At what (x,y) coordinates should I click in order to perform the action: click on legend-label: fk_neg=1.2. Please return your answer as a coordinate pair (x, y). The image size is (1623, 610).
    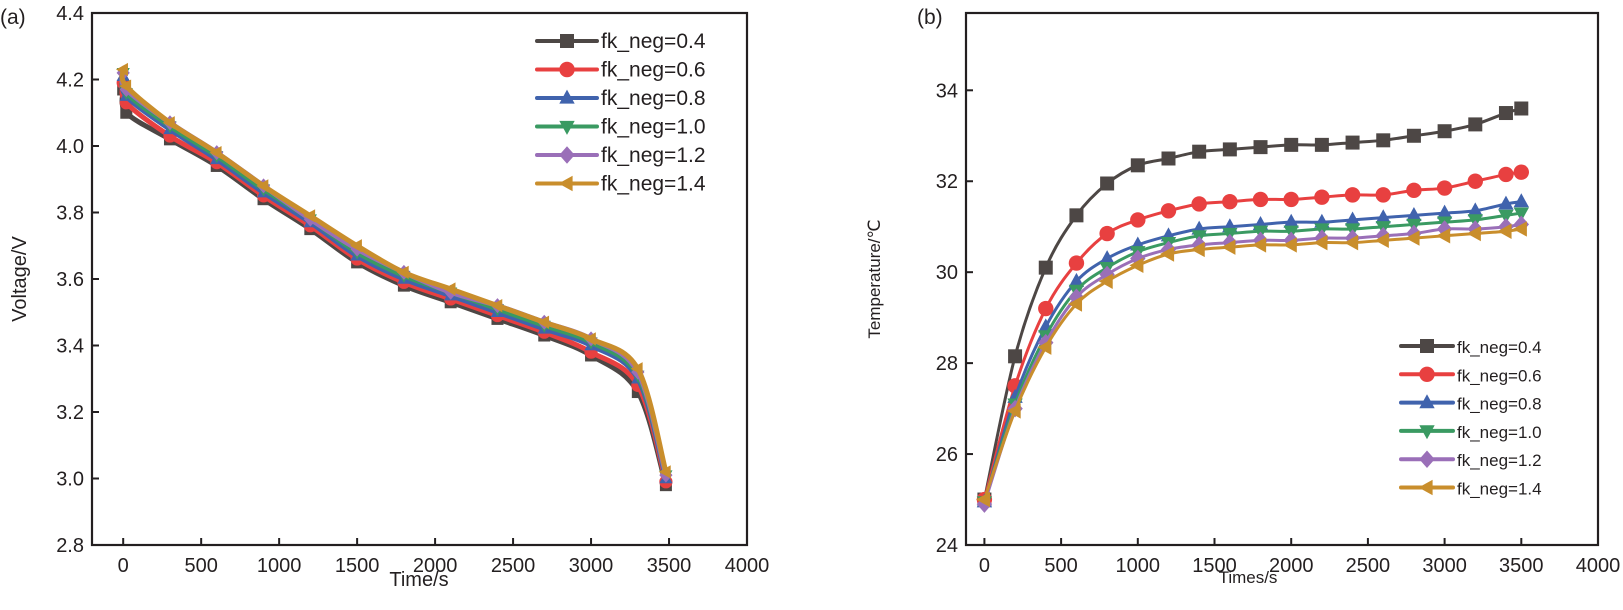
    Looking at the image, I should click on (653, 155).